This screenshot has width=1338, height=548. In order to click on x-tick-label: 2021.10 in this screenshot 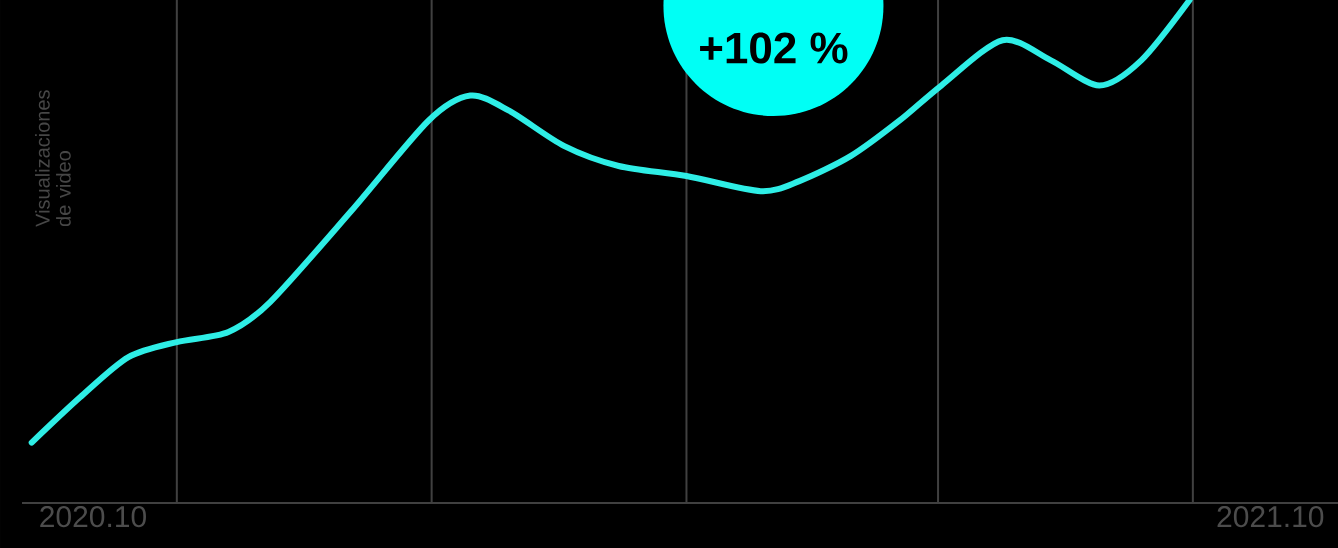, I will do `click(1270, 517)`.